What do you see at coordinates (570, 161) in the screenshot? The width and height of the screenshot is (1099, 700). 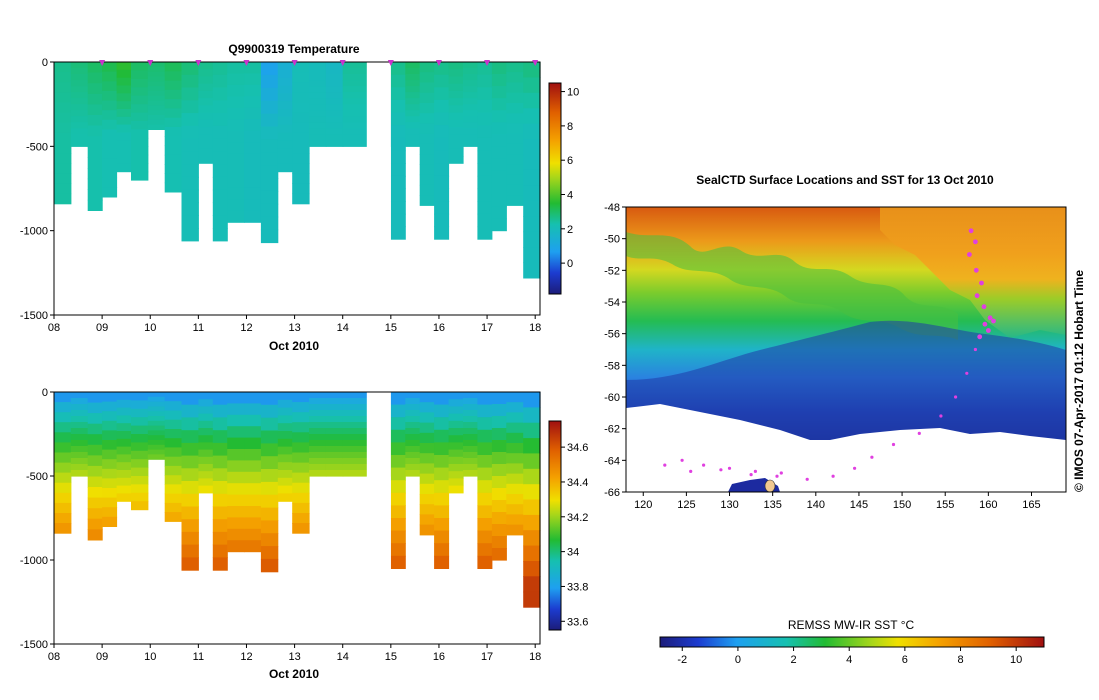 I see `colorbar-tick-label: 6` at bounding box center [570, 161].